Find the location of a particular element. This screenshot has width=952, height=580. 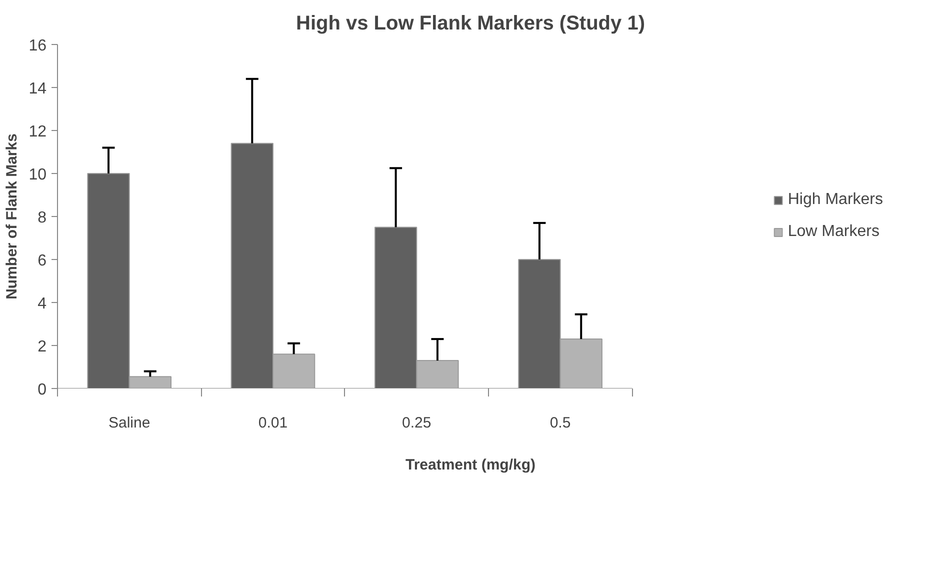

y-tick-label: 2 is located at coordinates (42, 347).